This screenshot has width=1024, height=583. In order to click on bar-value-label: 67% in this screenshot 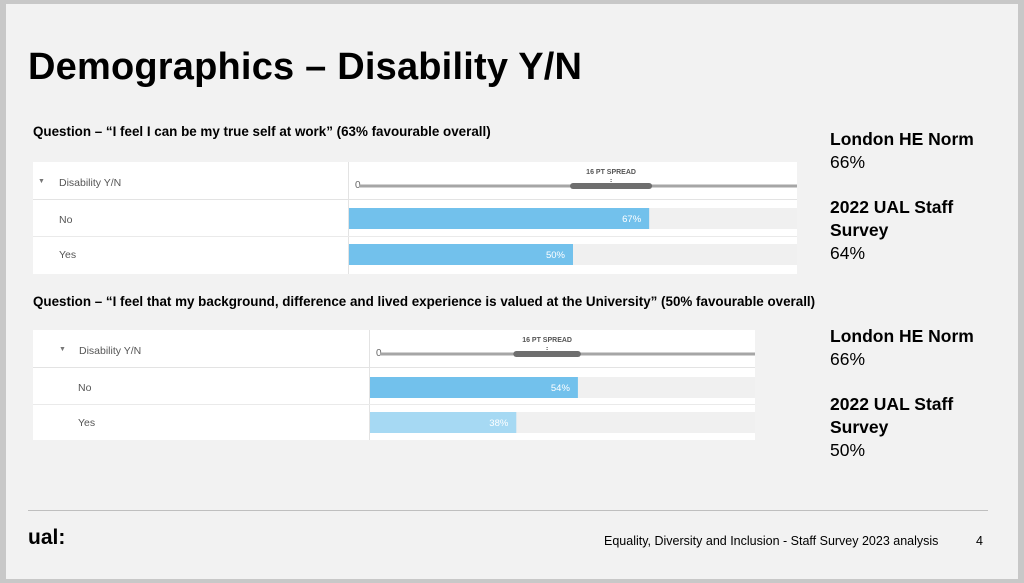, I will do `click(632, 219)`.